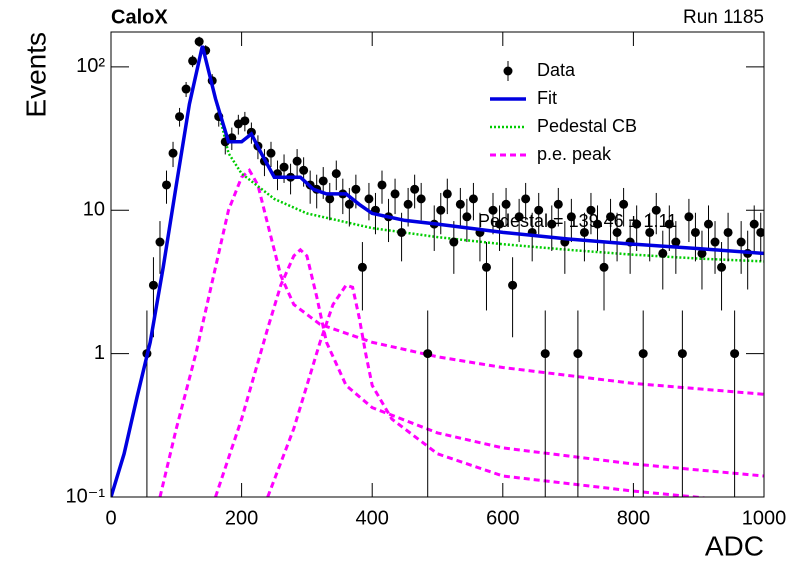  What do you see at coordinates (502, 518) in the screenshot?
I see `x-tick-label: 600` at bounding box center [502, 518].